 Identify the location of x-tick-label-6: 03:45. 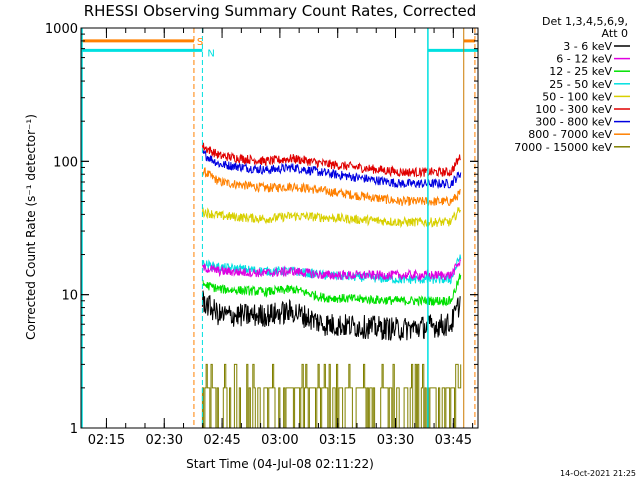
(453, 440).